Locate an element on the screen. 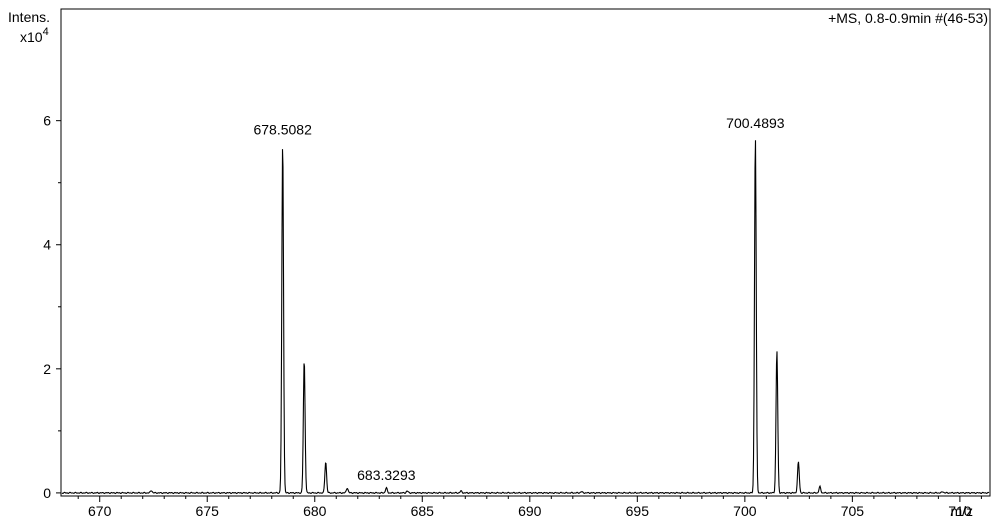 This screenshot has height=532, width=1000. peak-label: 683.3293 is located at coordinates (386, 475).